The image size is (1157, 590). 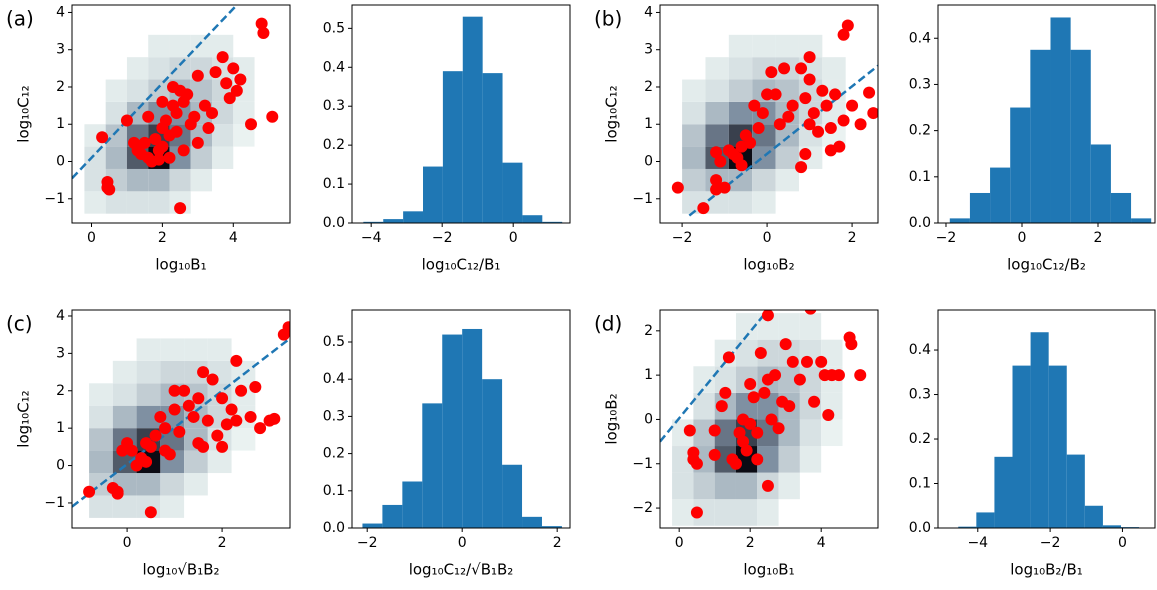 I want to click on y-tick-label: 3, so click(x=648, y=50).